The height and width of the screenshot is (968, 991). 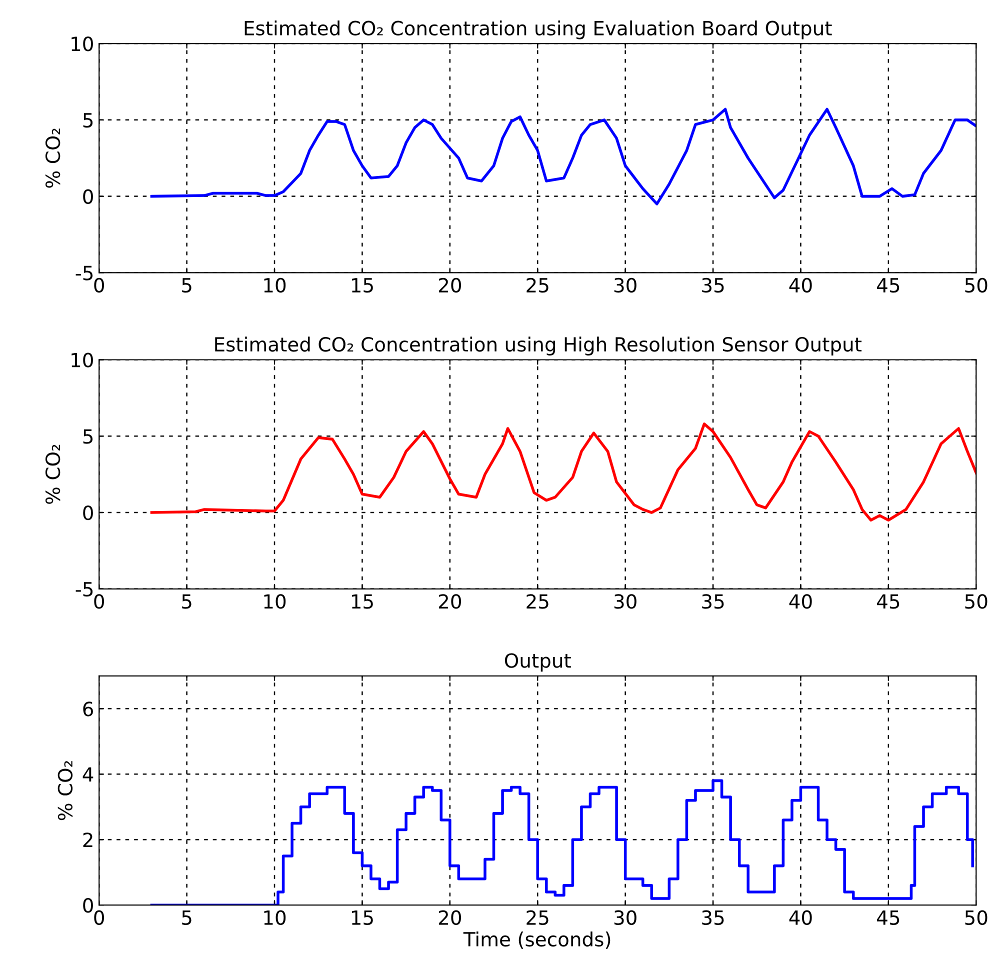 I want to click on chart-title: Estimated CO₂ Concentration using Evaluation Board Output, so click(x=538, y=30).